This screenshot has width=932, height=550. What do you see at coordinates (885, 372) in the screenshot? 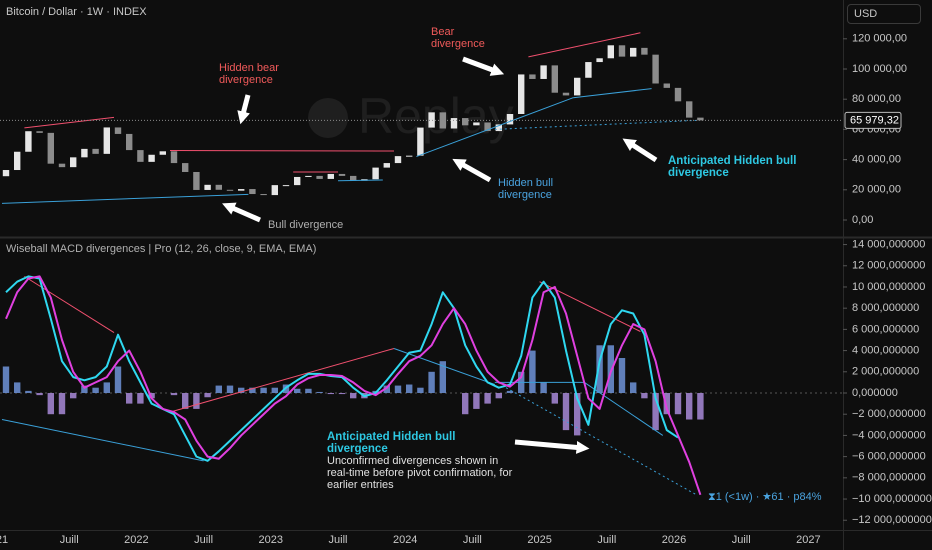
I see `y-tick-label: 2 000,000000` at bounding box center [885, 372].